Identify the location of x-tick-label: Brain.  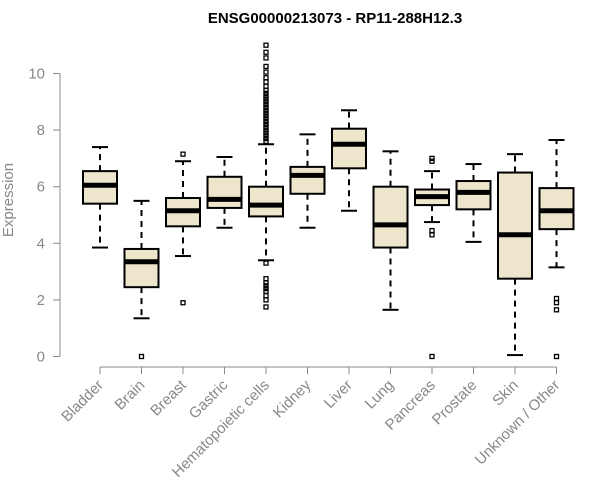
(130, 395).